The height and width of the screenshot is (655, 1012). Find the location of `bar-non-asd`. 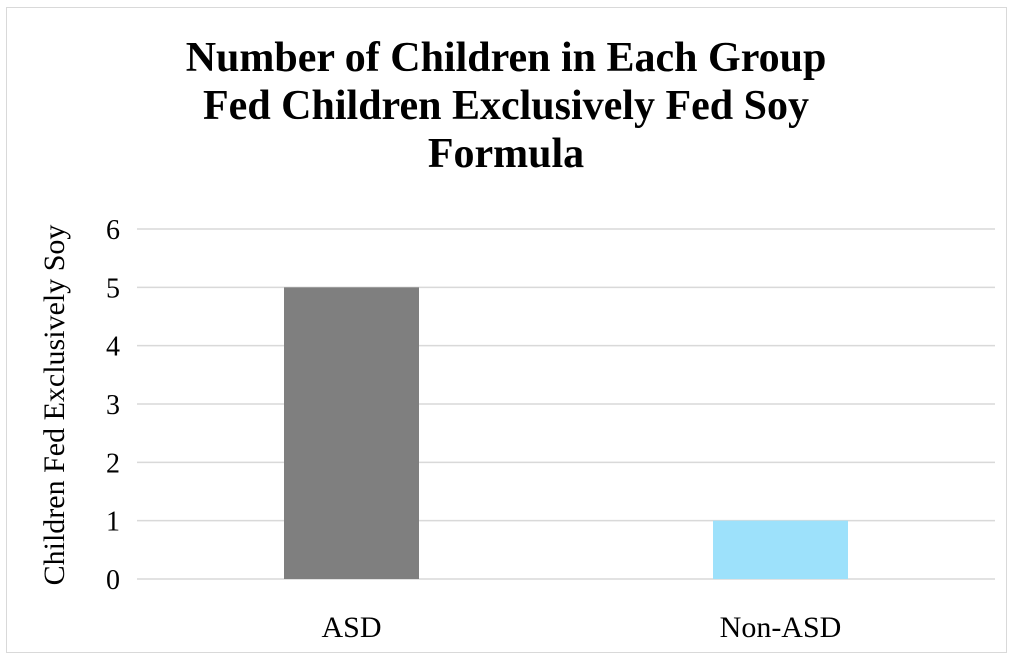

bar-non-asd is located at coordinates (780, 549).